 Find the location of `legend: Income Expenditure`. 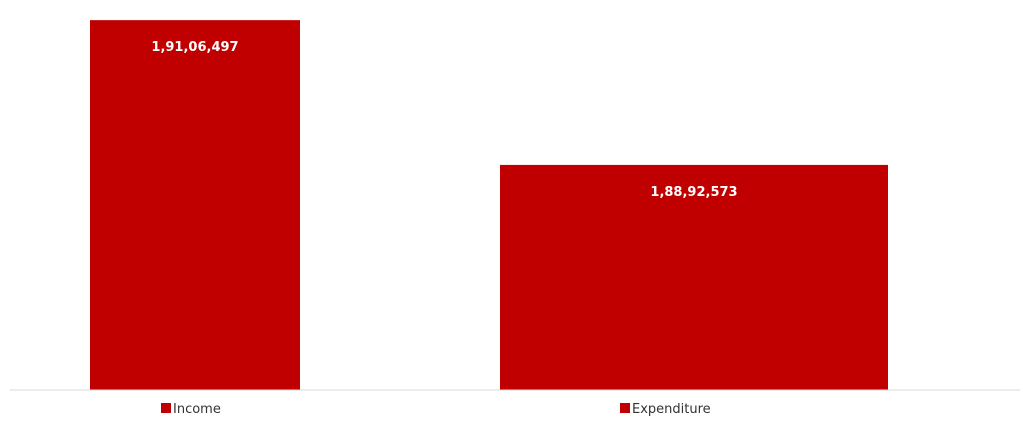

legend: Income Expenditure is located at coordinates (436, 409).